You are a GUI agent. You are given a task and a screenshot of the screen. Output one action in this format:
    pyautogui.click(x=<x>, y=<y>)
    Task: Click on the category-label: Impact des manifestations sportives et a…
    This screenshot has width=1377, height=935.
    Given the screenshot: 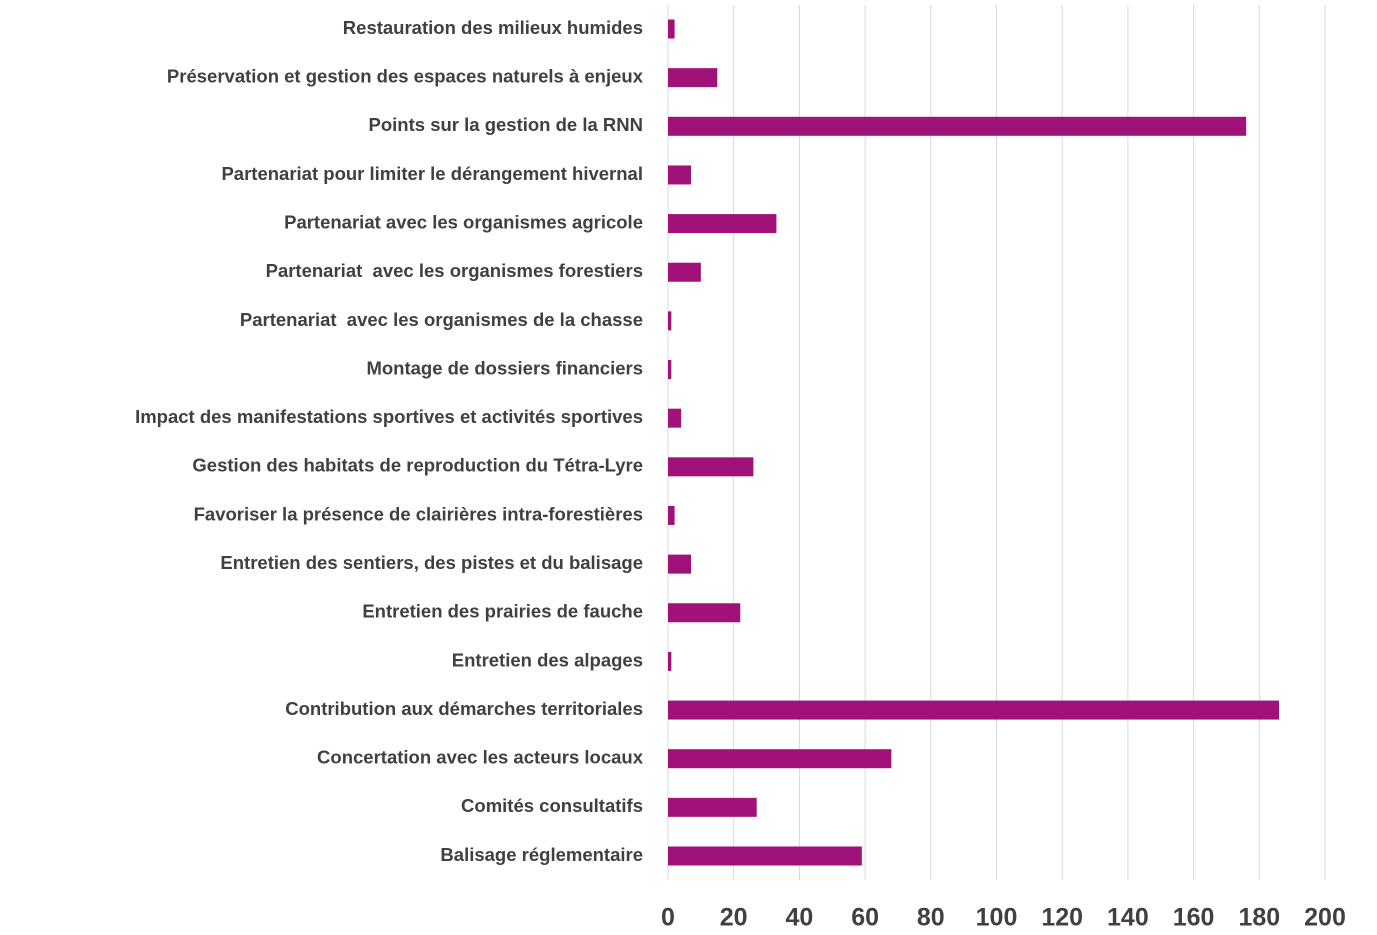 What is the action you would take?
    pyautogui.click(x=389, y=416)
    